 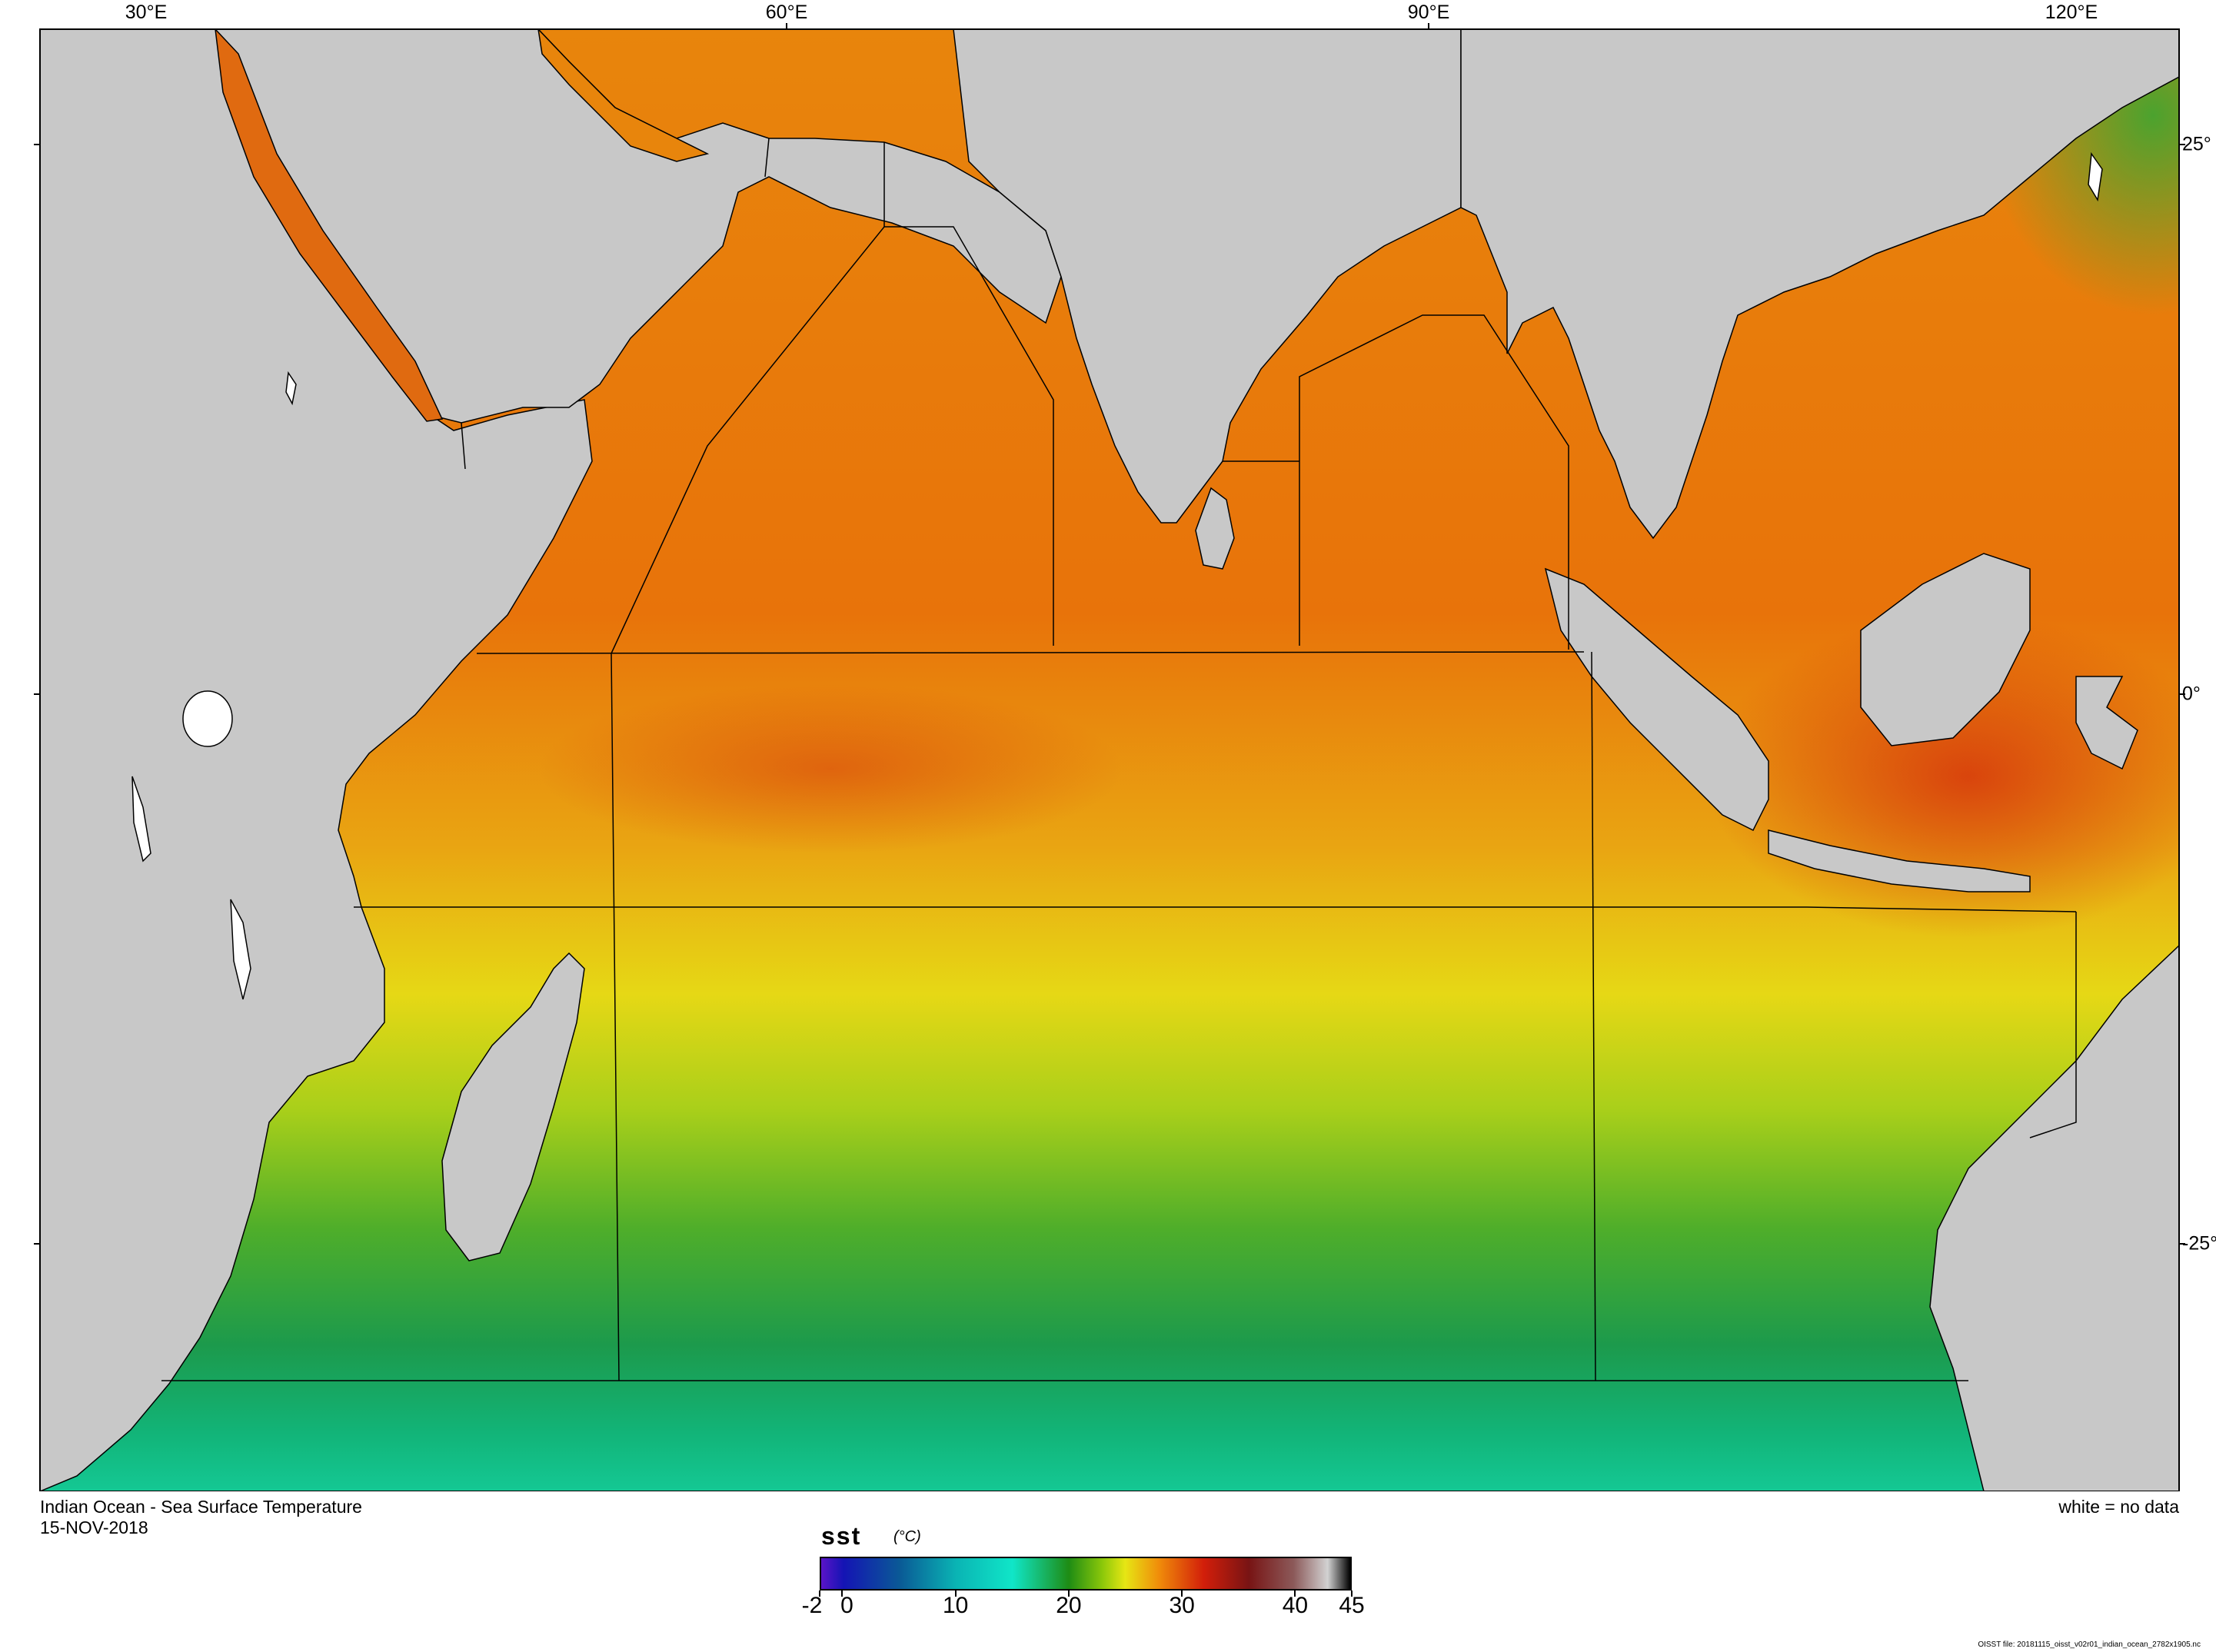 What do you see at coordinates (831, 769) in the screenshot?
I see `warm-patch-equatorial` at bounding box center [831, 769].